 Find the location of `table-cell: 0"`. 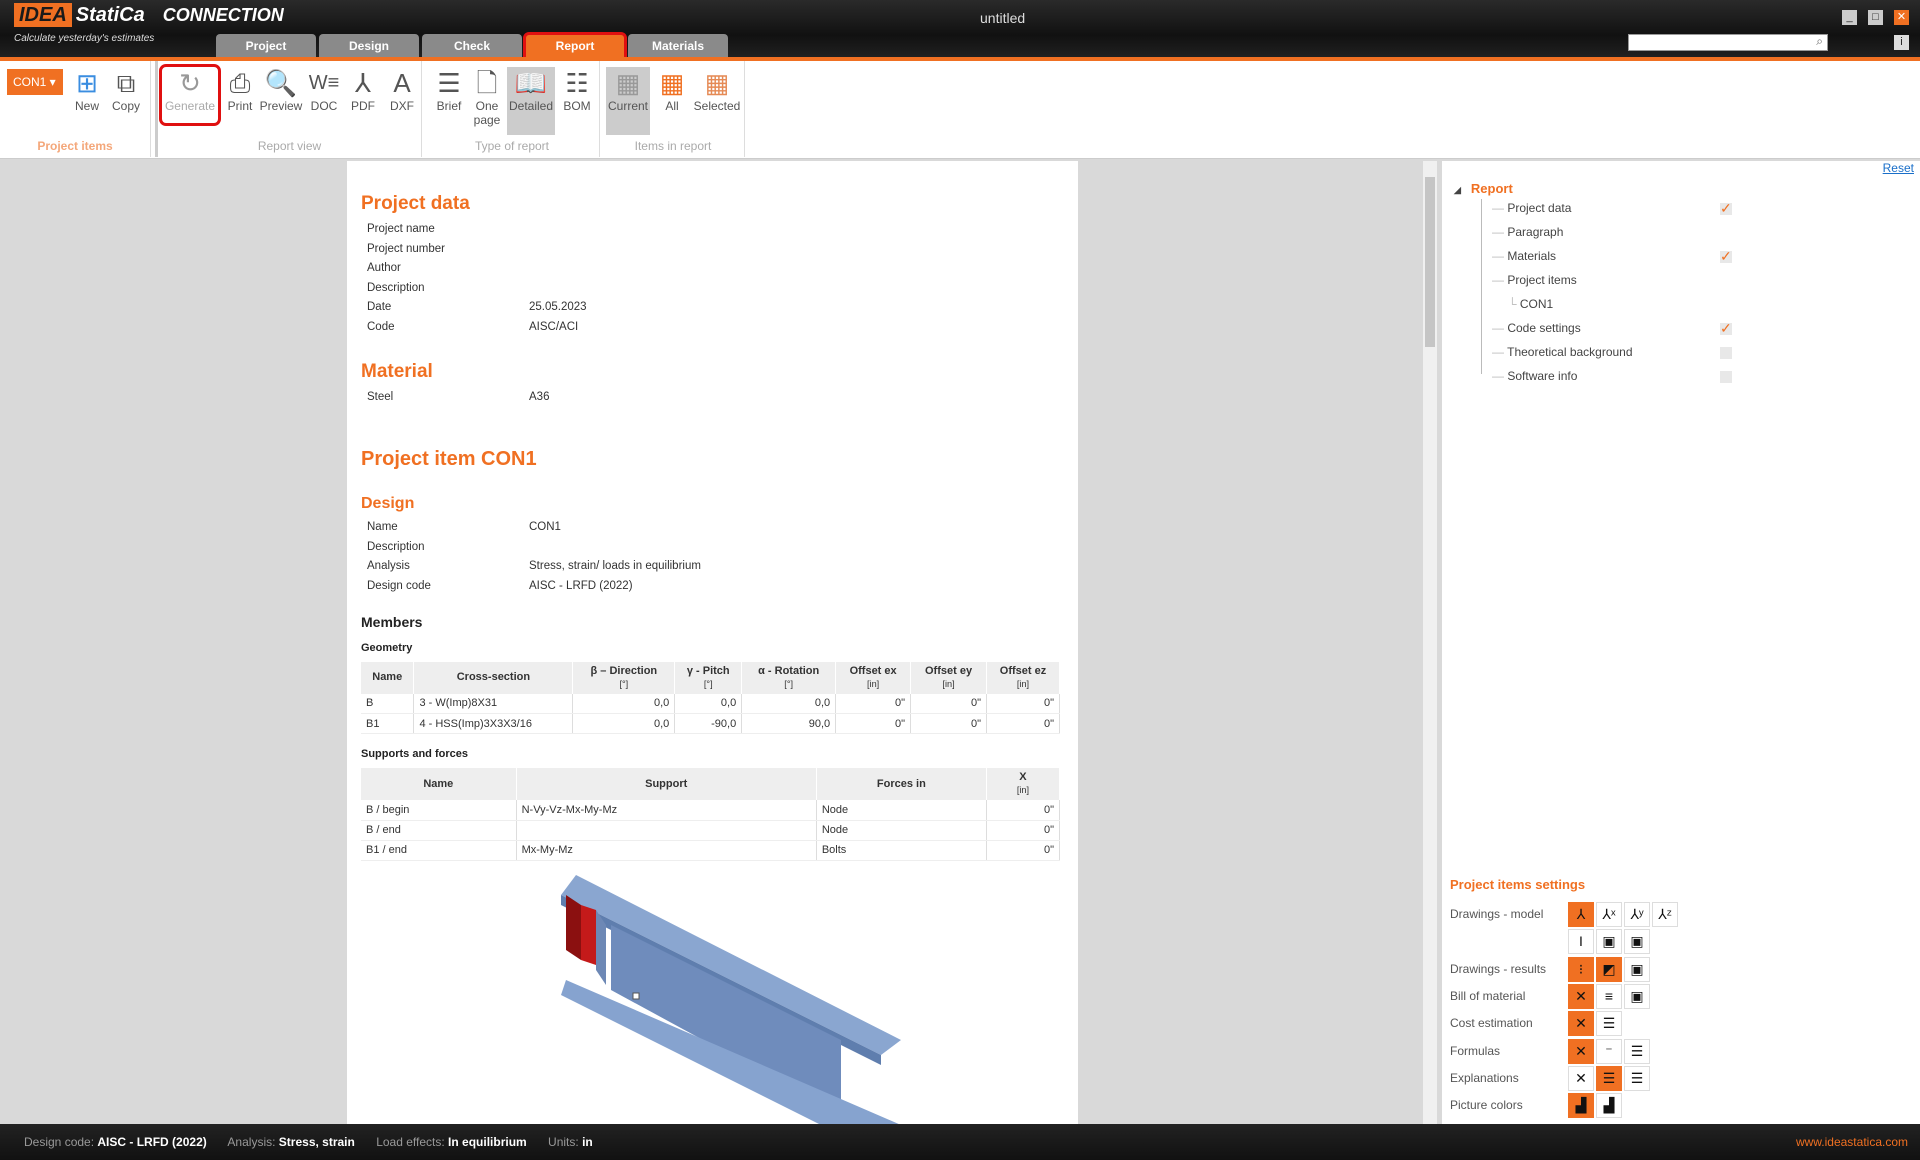

table-cell: 0" is located at coordinates (873, 704).